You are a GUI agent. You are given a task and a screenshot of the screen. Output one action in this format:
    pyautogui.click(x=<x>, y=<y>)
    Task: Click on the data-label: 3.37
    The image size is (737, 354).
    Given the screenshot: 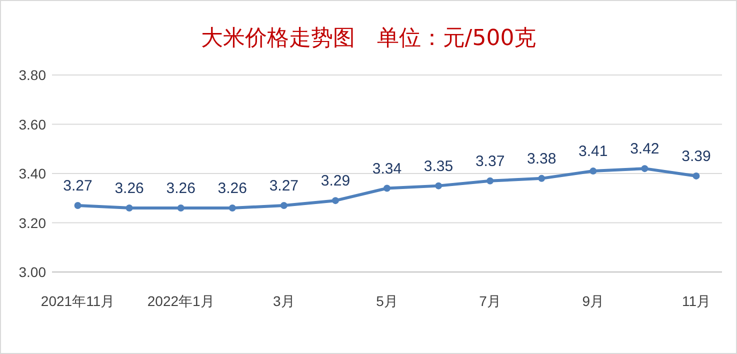 What is the action you would take?
    pyautogui.click(x=490, y=161)
    